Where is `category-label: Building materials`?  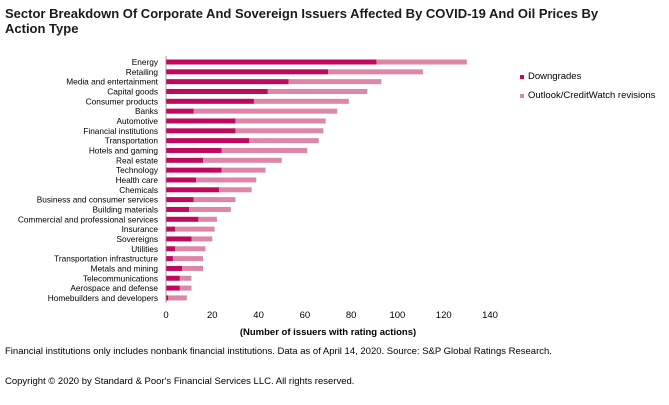 category-label: Building materials is located at coordinates (125, 209).